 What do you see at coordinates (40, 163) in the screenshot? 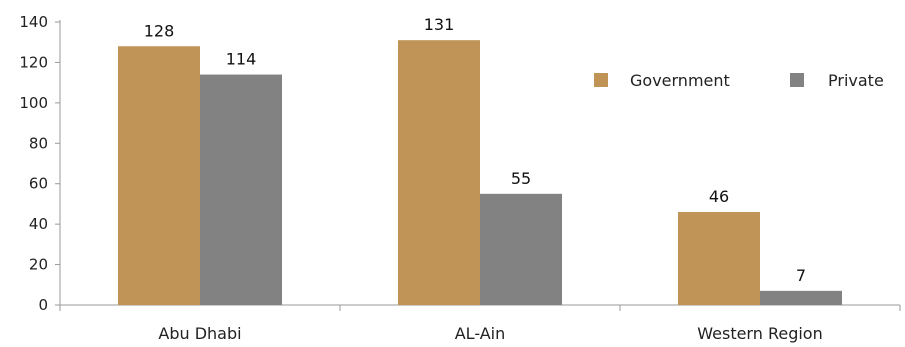
I see `y-axis: 0 20 40 60 80 100 120 140` at bounding box center [40, 163].